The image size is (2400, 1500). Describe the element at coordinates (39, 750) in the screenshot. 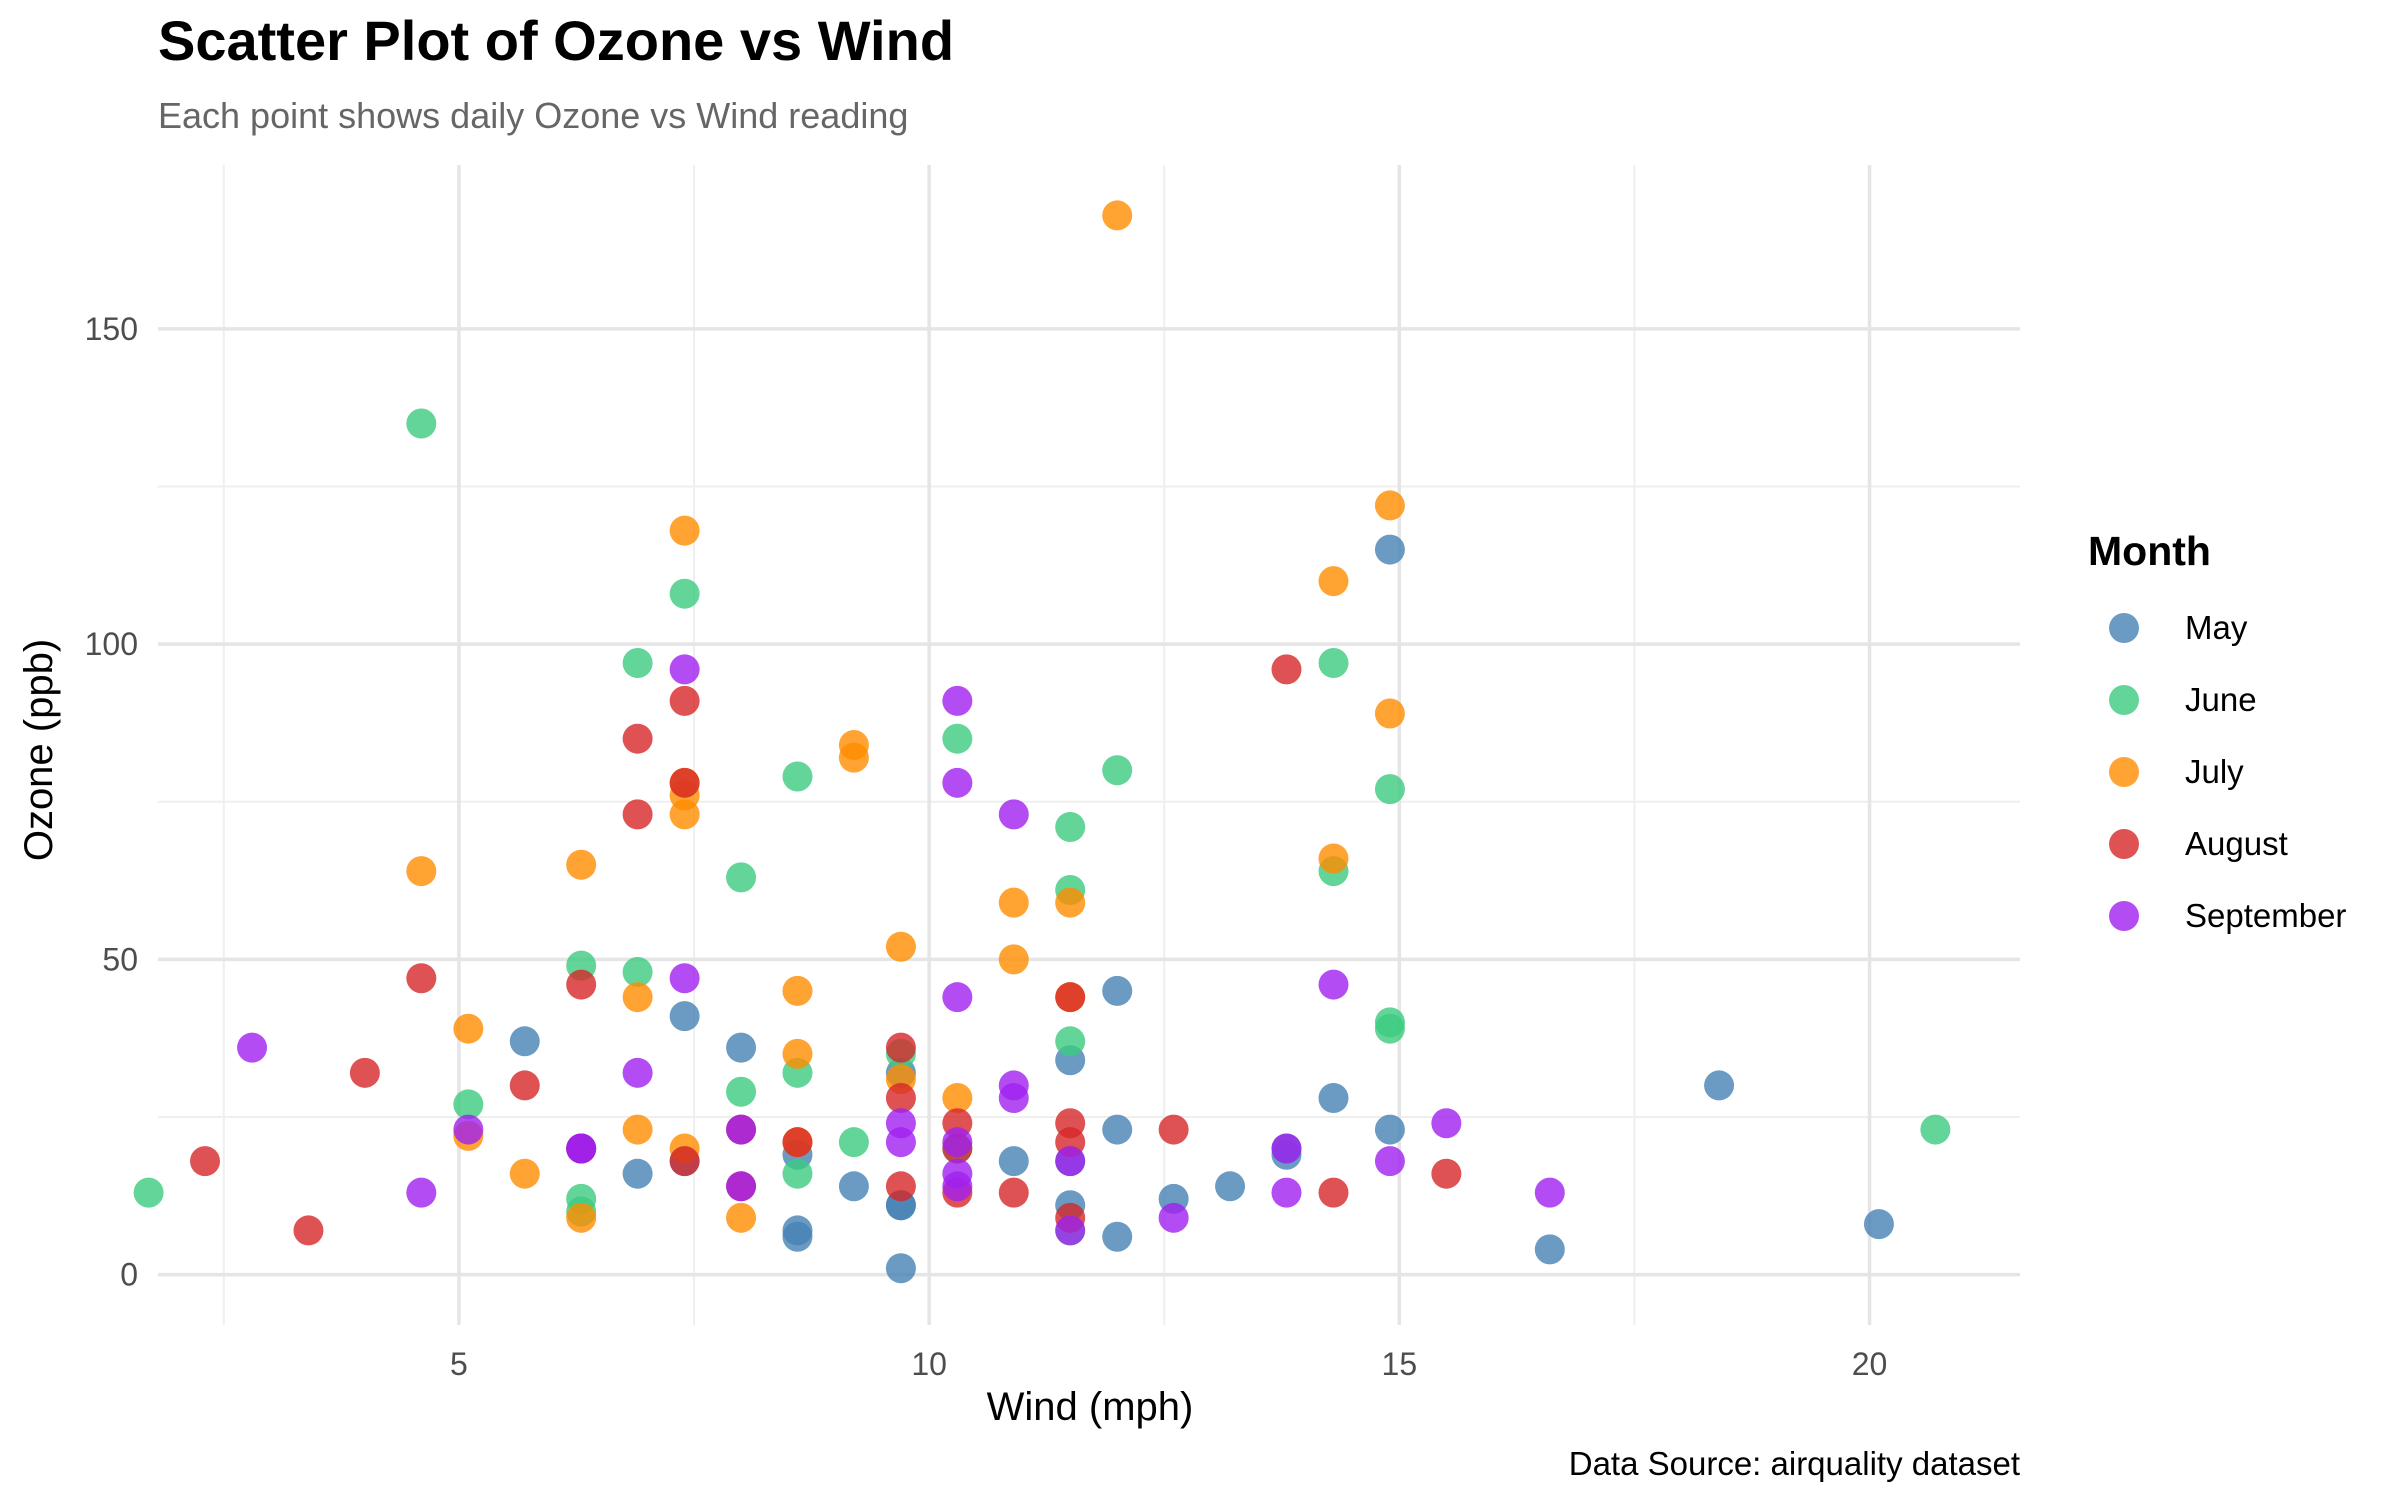

I see `y-axis-title: Ozone (ppb)` at that location.